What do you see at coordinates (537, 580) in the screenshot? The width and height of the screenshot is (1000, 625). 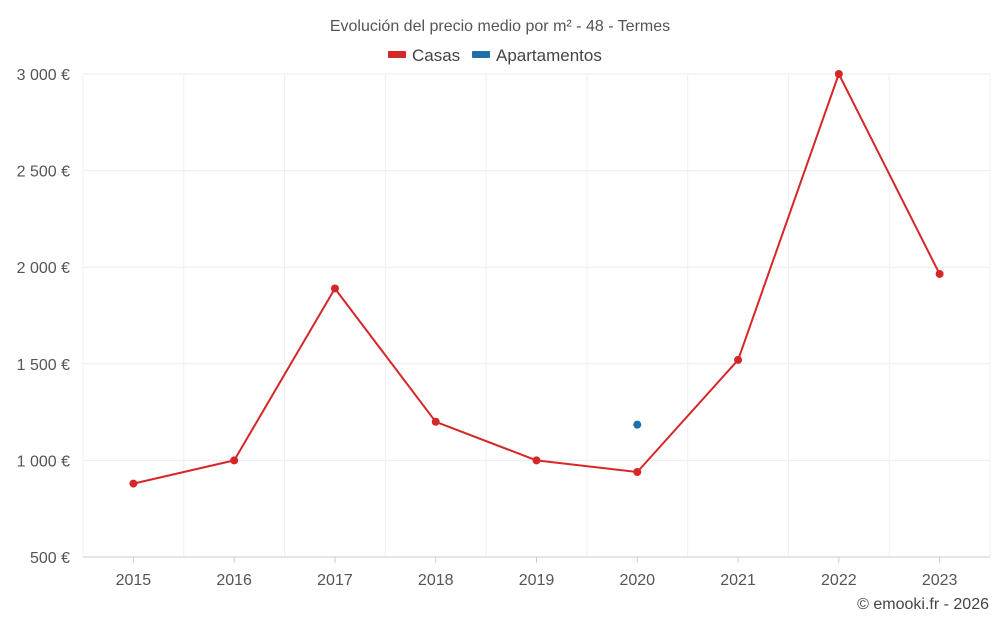 I see `x-tick-label: 2019` at bounding box center [537, 580].